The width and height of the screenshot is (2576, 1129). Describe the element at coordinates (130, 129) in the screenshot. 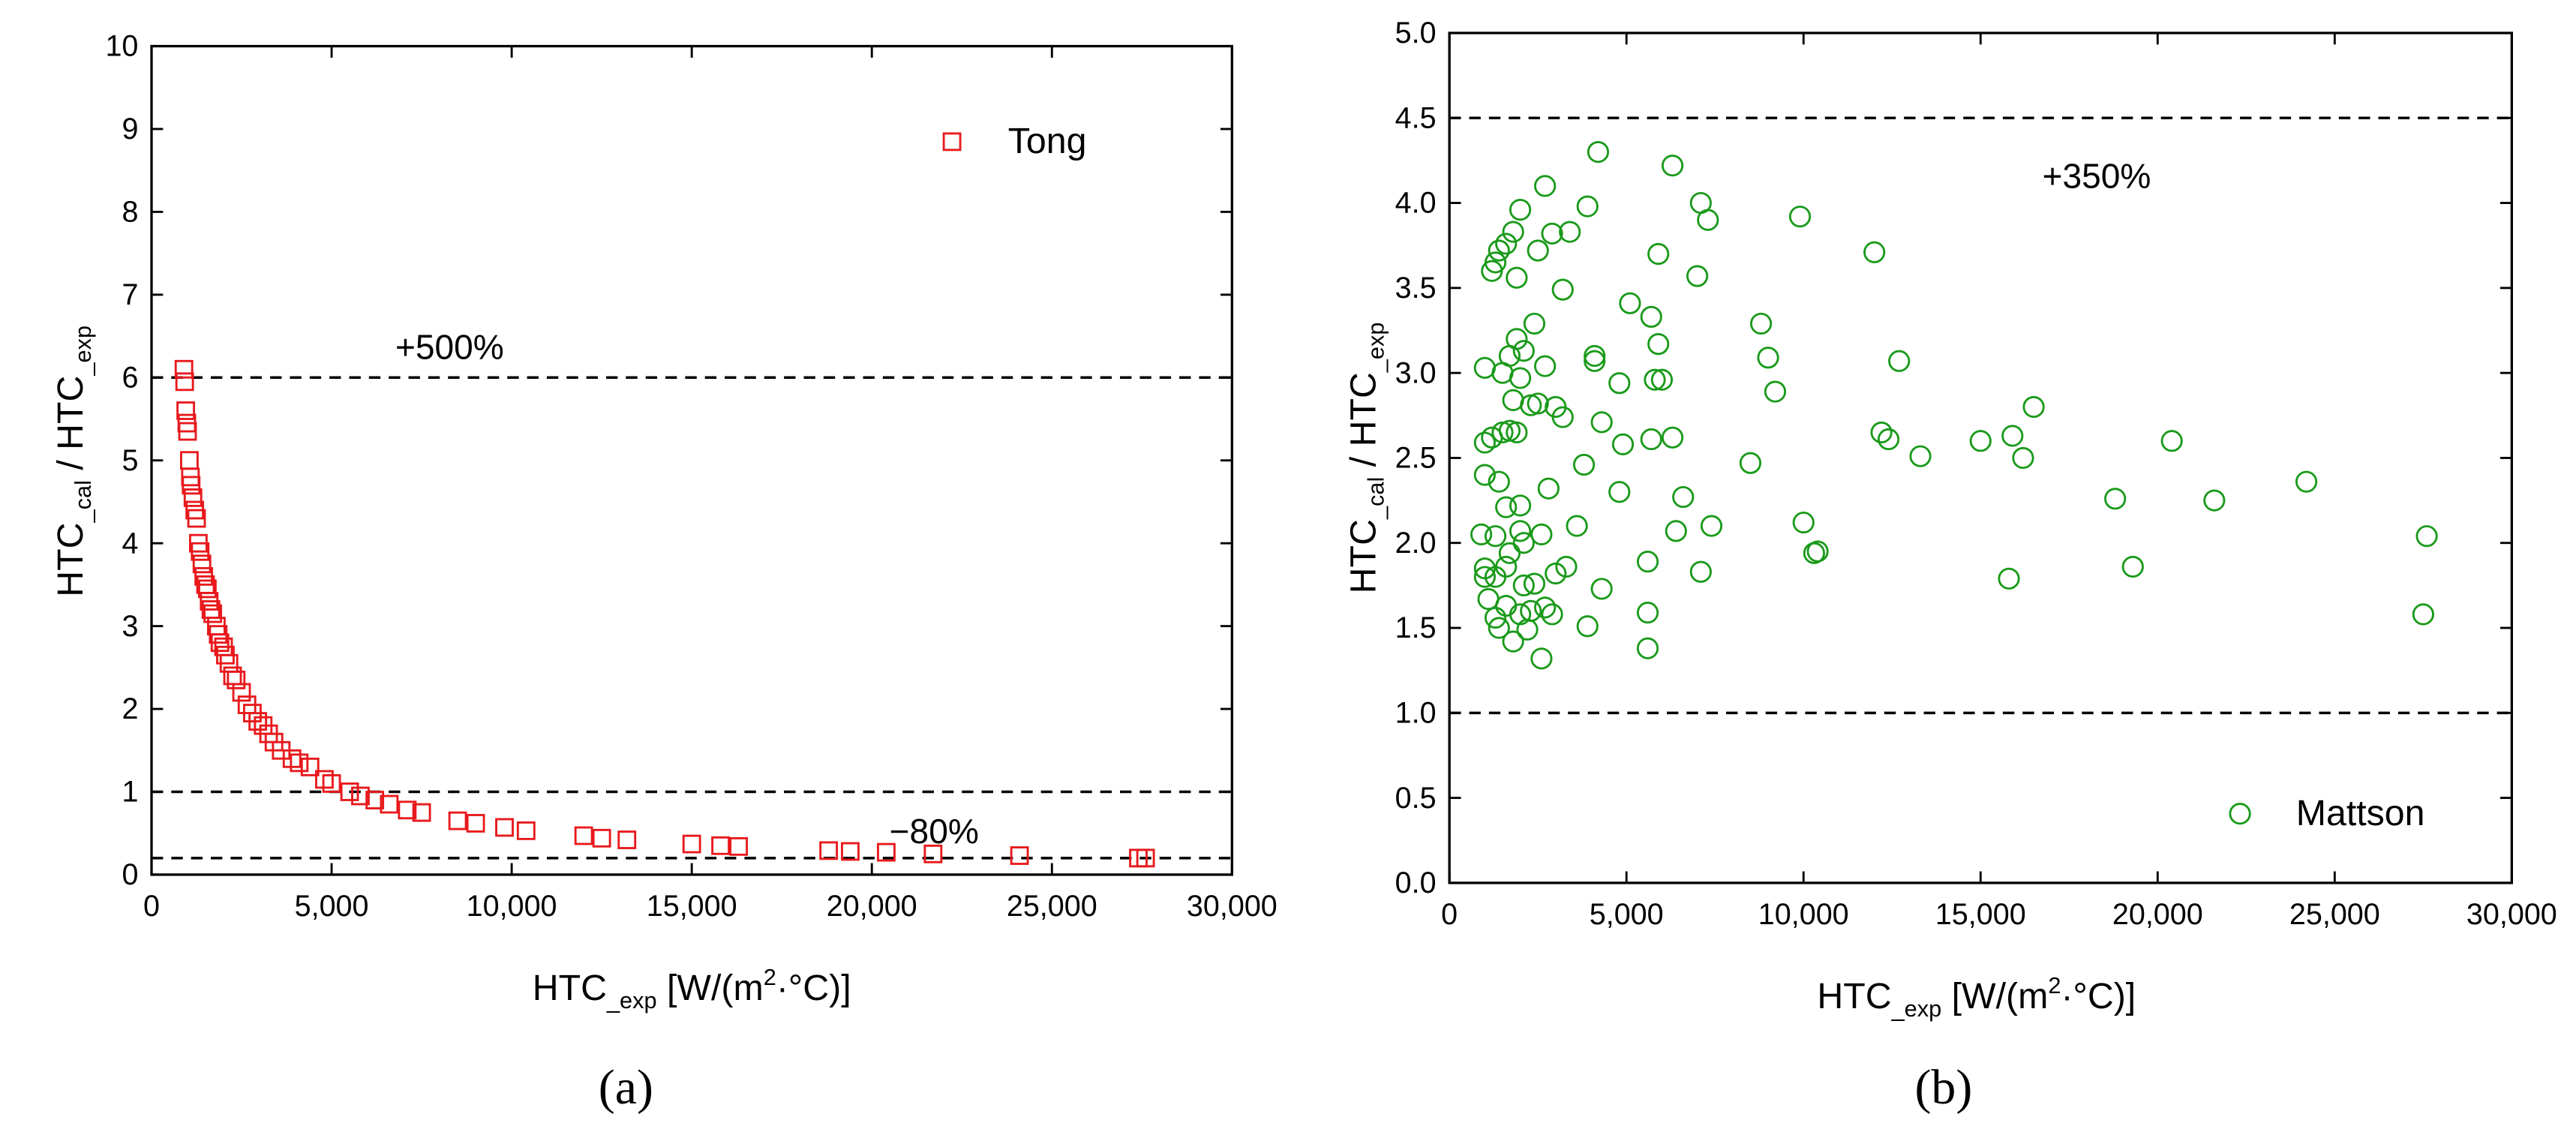

I see `y-tick-label: 9` at that location.